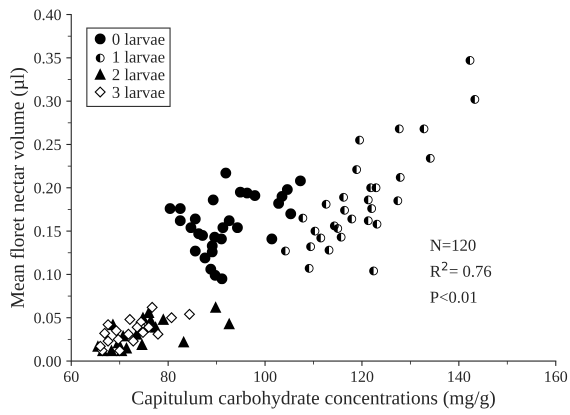 The image size is (570, 415). What do you see at coordinates (47, 14) in the screenshot?
I see `y-tick-label: 0.40` at bounding box center [47, 14].